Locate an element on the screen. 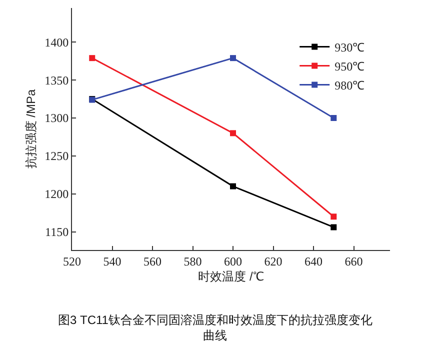 The width and height of the screenshot is (422, 350). x-tick-label: 560 is located at coordinates (153, 261).